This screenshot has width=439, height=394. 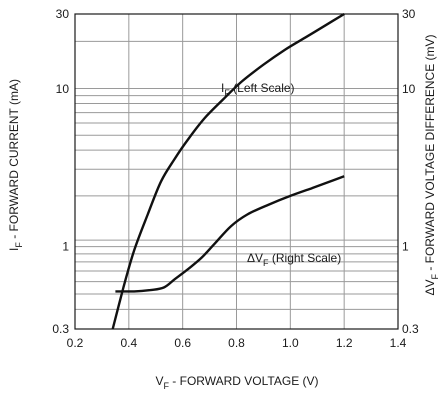 I want to click on left-y-tick-label: 1, so click(x=65, y=247).